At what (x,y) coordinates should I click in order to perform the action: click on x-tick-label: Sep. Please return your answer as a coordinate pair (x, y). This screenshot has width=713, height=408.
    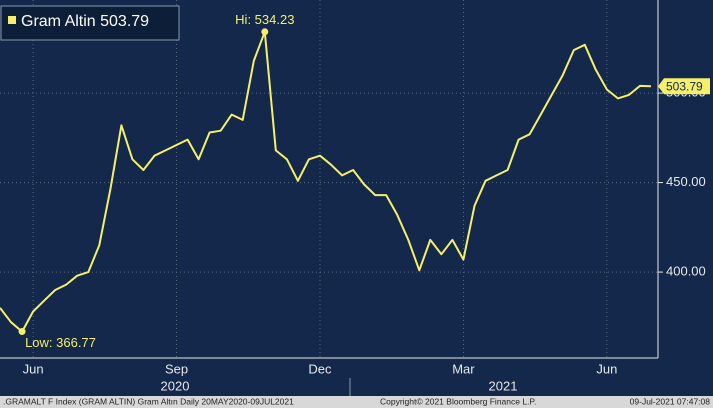
    Looking at the image, I should click on (176, 368).